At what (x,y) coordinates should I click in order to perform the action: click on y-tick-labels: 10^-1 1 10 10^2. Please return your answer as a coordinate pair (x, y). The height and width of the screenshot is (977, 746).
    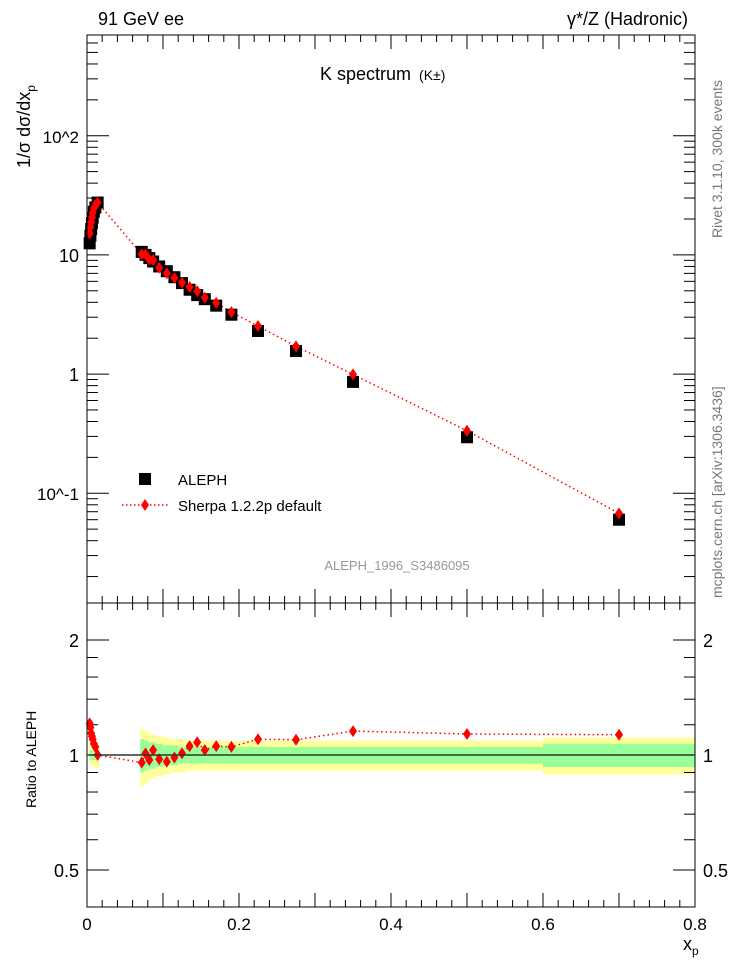
    Looking at the image, I should click on (58, 316).